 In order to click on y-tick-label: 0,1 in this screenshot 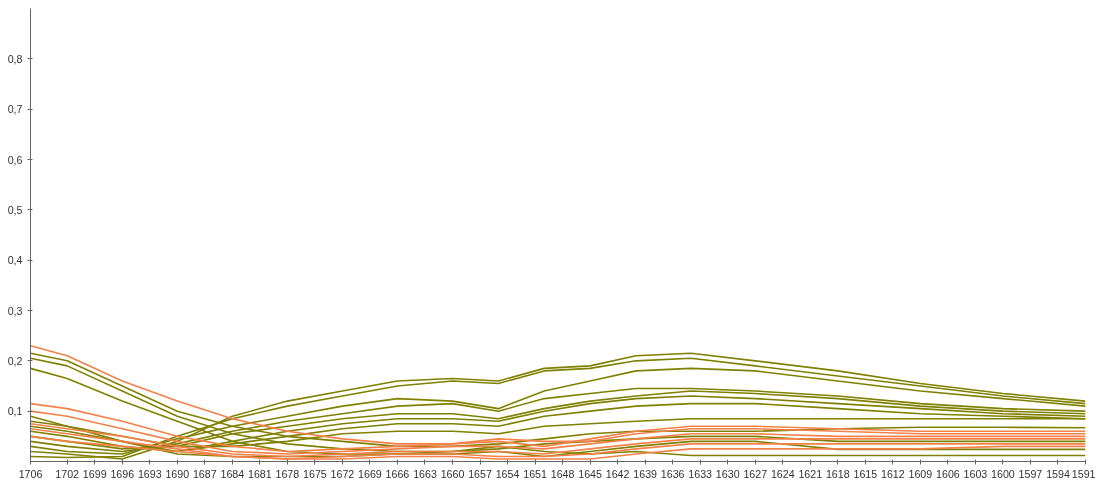, I will do `click(15, 411)`.